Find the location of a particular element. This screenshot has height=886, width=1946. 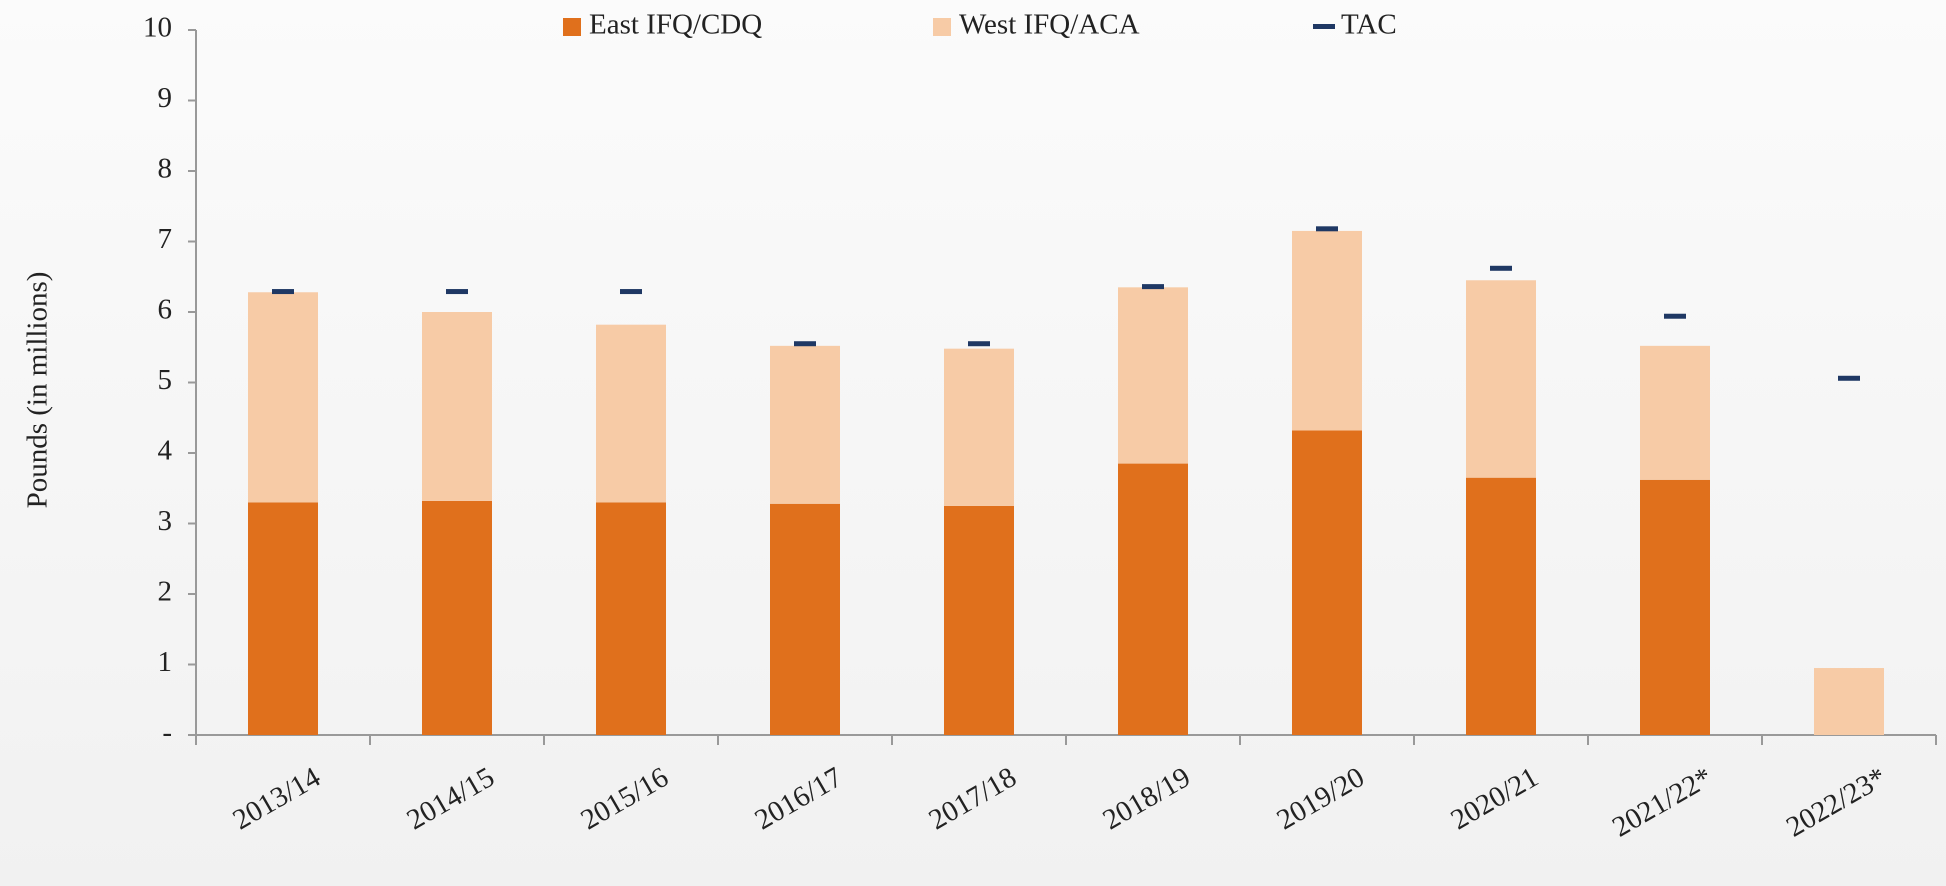

x-tick-label: 2018/19 is located at coordinates (1147, 798).